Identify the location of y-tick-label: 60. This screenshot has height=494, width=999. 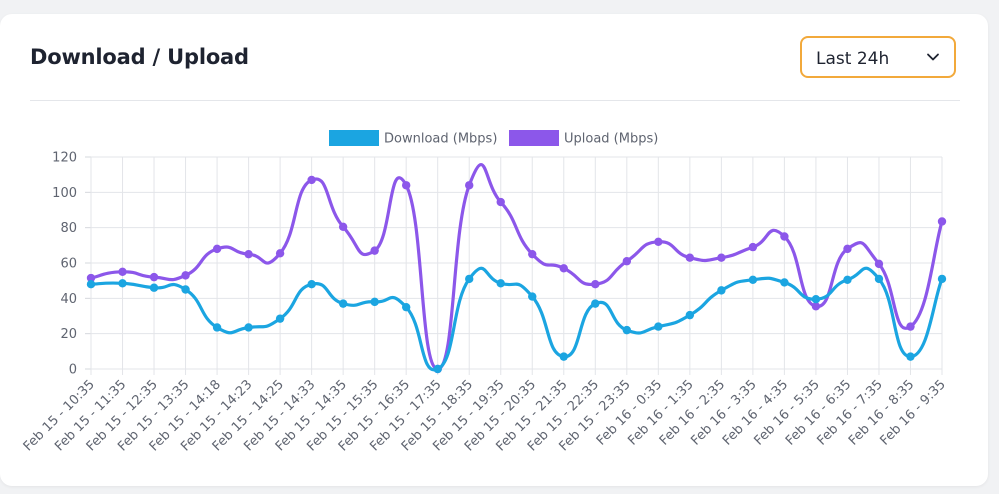
(68, 264).